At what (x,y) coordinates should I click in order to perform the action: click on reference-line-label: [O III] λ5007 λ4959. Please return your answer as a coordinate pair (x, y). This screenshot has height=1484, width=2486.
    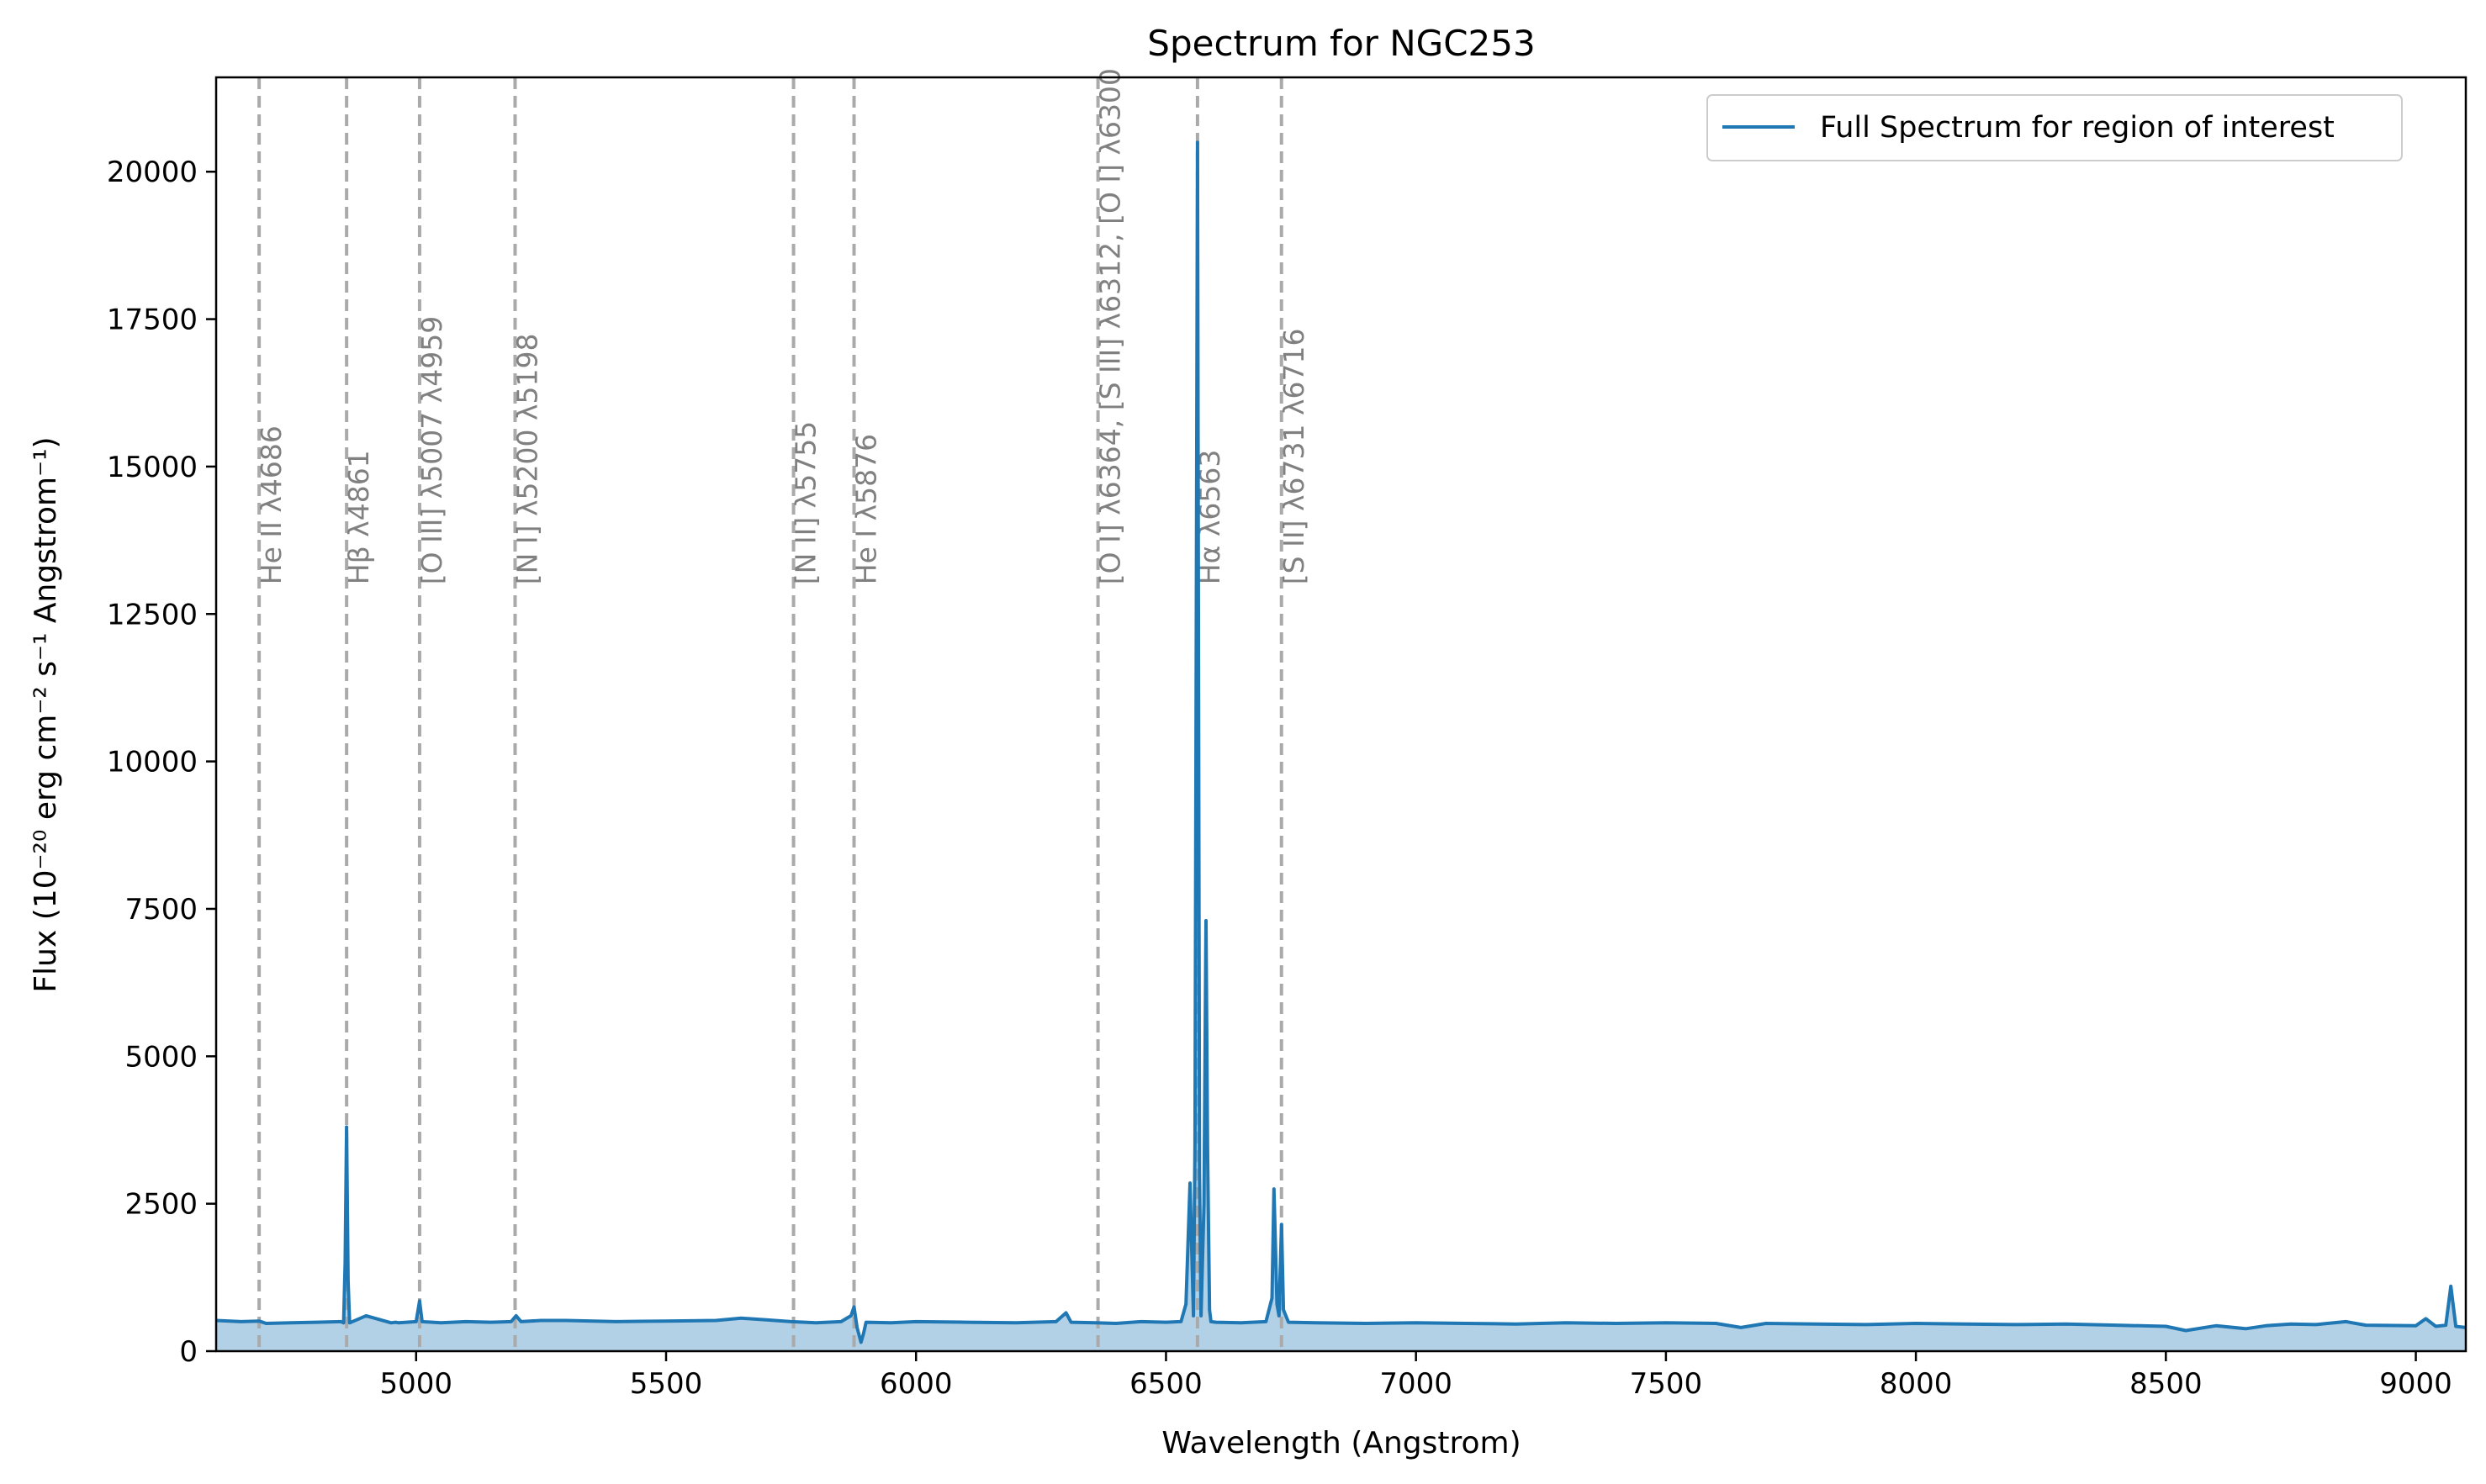
    Looking at the image, I should click on (431, 450).